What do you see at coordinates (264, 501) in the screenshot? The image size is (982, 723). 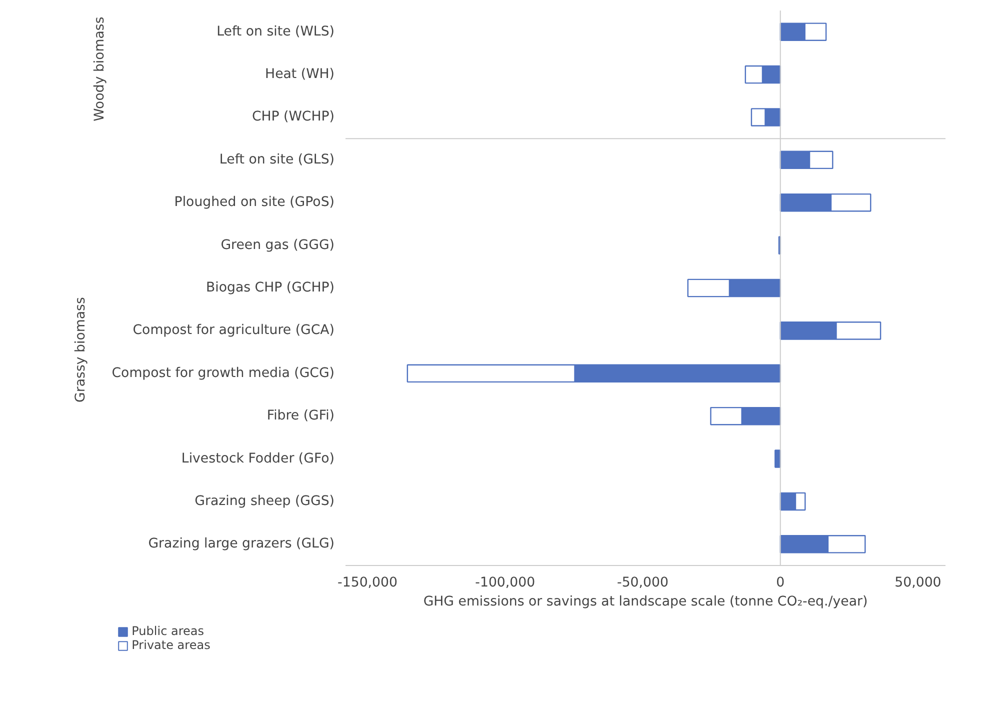 I see `y-tick-label: Grazing sheep (GGS)` at bounding box center [264, 501].